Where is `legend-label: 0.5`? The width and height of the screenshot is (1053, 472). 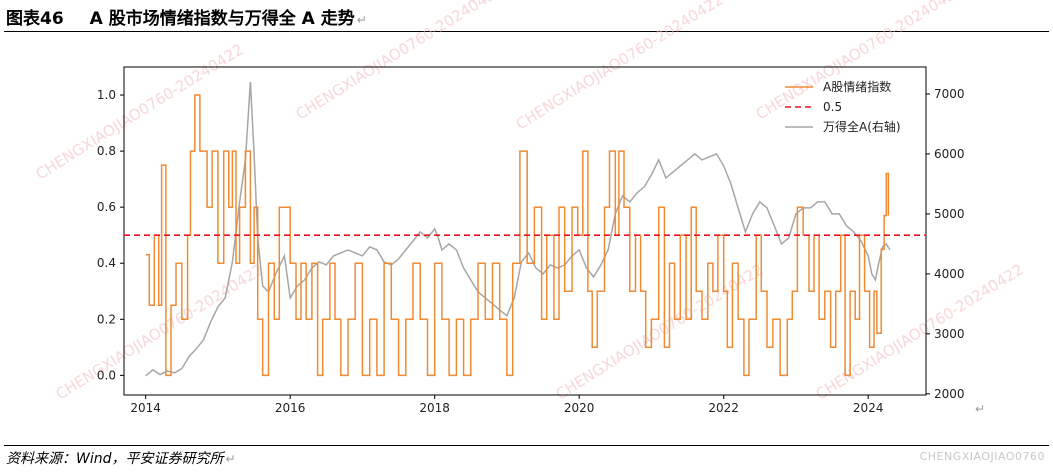
legend-label: 0.5 is located at coordinates (832, 107).